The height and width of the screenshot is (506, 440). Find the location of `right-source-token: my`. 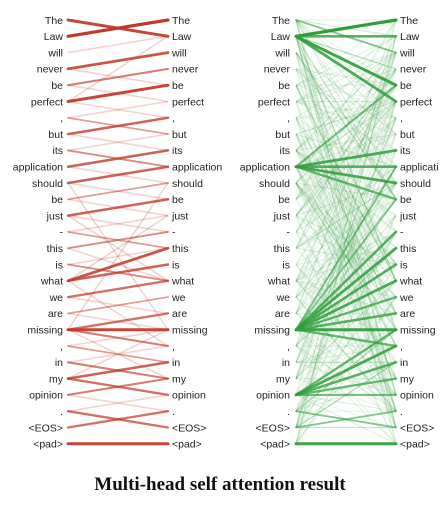

right-source-token: my is located at coordinates (283, 379).